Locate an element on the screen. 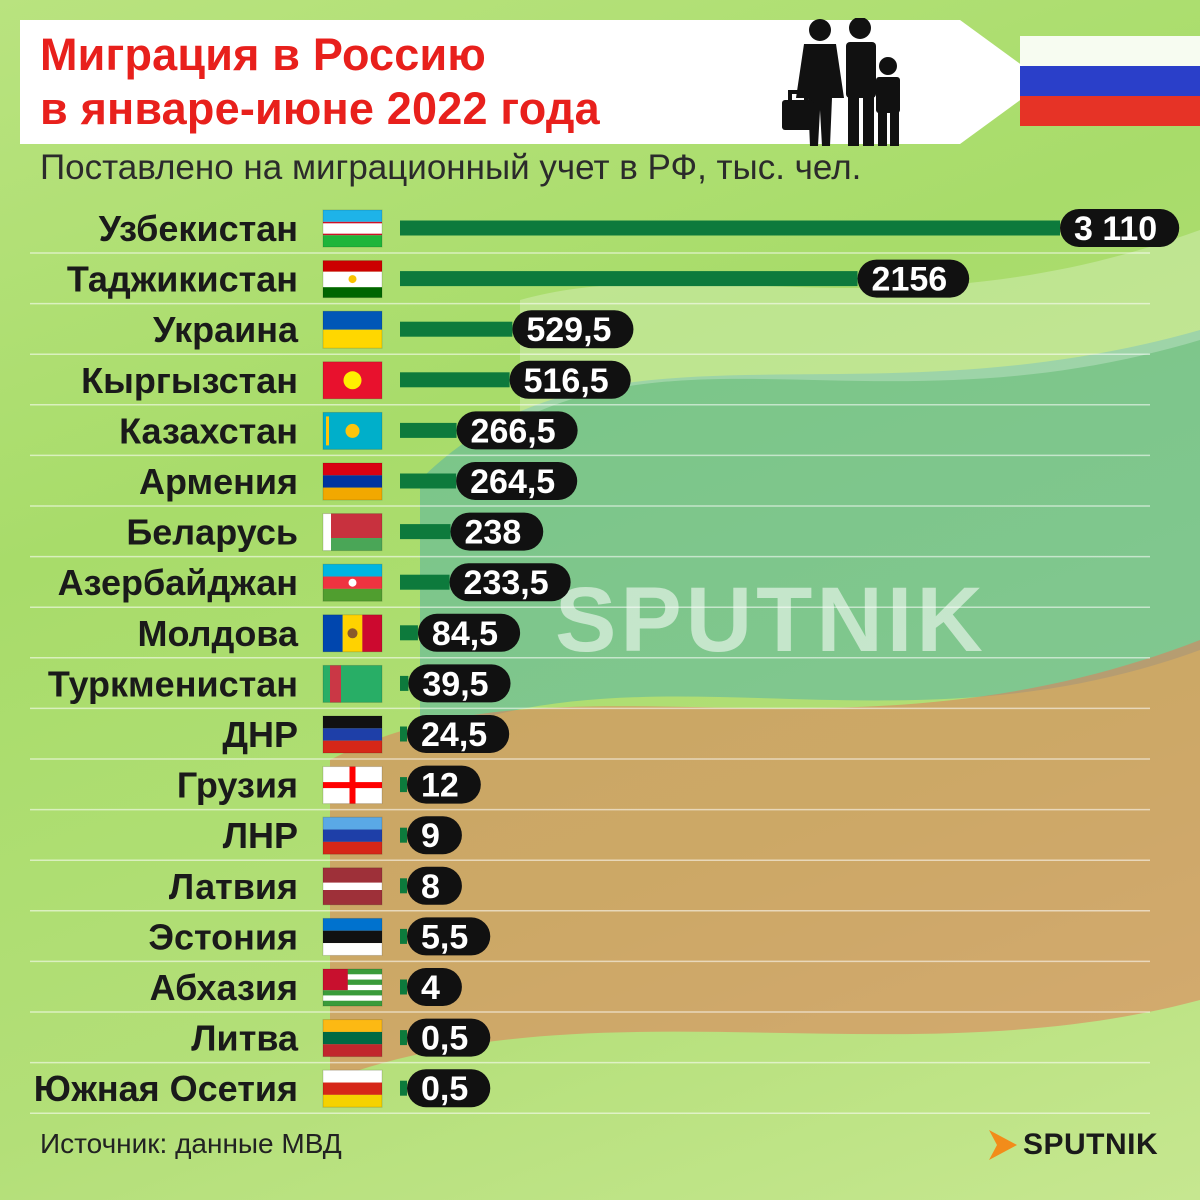 This screenshot has height=1200, width=1200. value-label: 24,5 is located at coordinates (454, 735).